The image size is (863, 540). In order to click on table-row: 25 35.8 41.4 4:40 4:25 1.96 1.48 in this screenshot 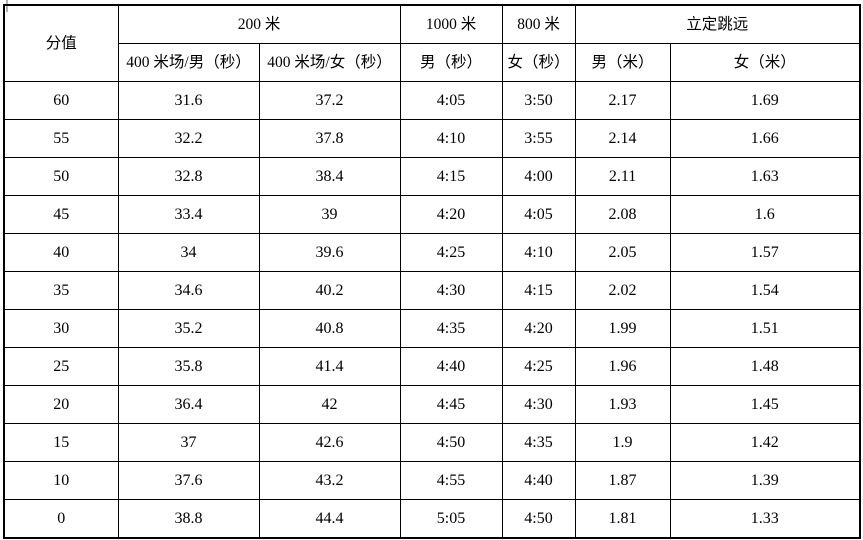, I will do `click(432, 366)`.